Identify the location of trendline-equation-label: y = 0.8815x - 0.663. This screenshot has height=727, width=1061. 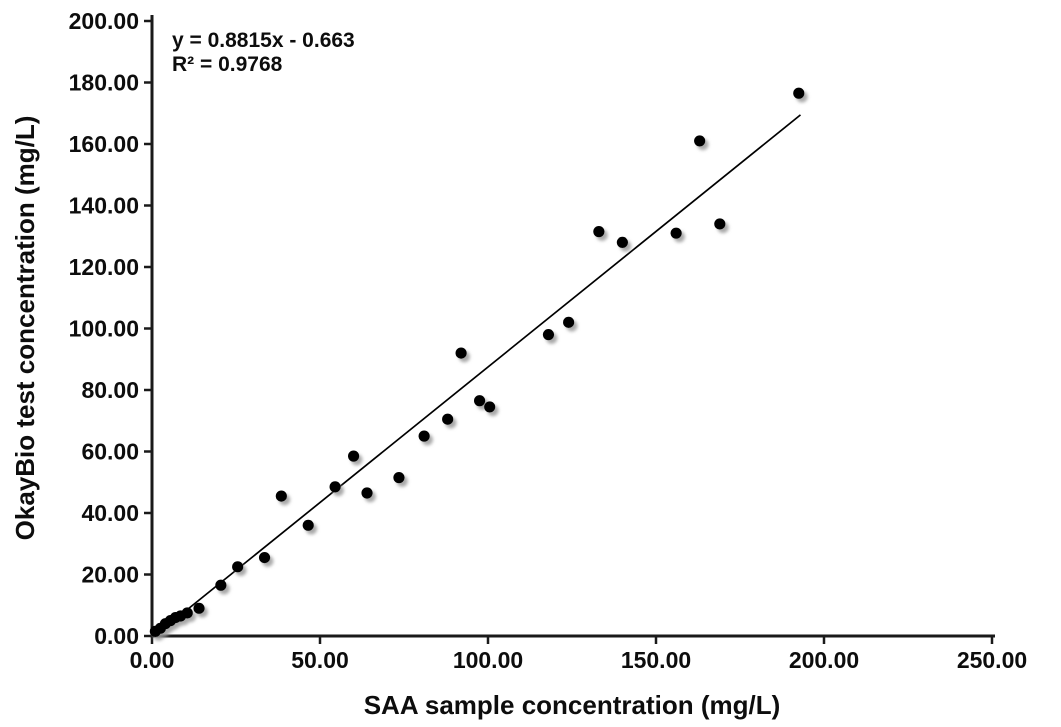
(263, 40).